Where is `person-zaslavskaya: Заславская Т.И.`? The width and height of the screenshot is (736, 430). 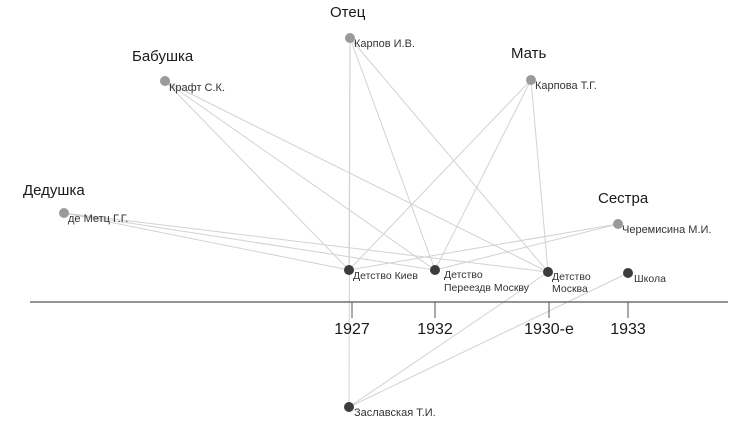
person-zaslavskaya: Заславская Т.И. is located at coordinates (390, 410).